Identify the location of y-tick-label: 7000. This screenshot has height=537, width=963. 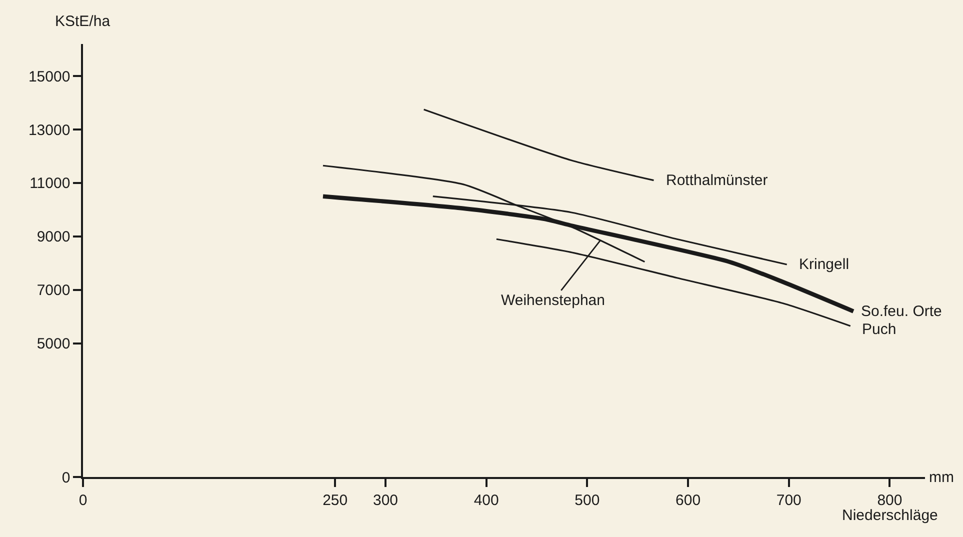
(53, 291).